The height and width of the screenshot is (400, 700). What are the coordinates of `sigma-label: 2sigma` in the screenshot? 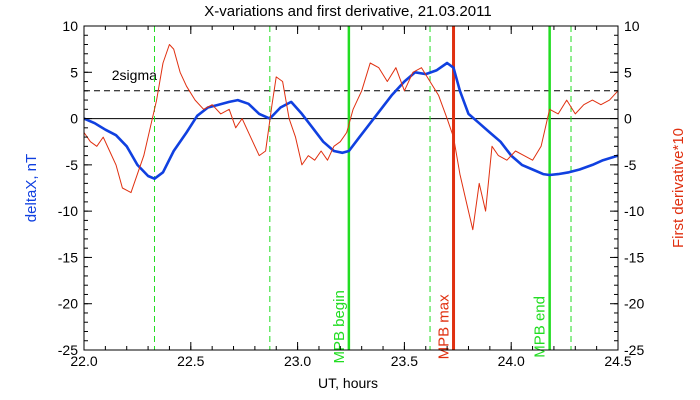 It's located at (134, 75).